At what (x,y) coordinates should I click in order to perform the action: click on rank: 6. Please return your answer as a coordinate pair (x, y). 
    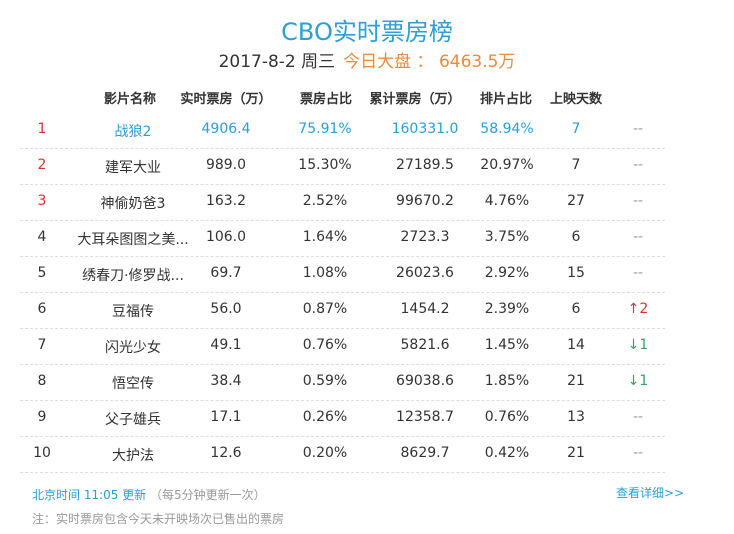
    Looking at the image, I should click on (42, 309).